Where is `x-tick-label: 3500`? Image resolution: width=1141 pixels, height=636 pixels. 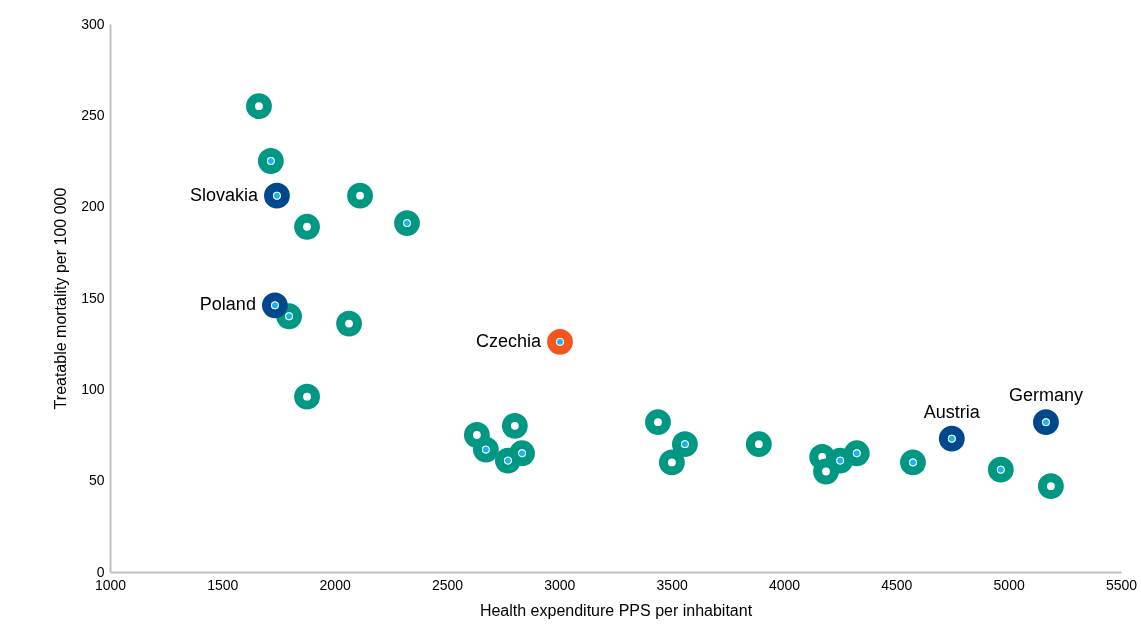 x-tick-label: 3500 is located at coordinates (672, 584).